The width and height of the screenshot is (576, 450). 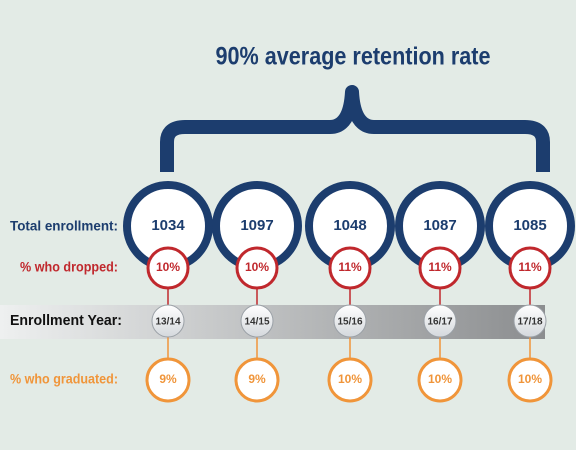 What do you see at coordinates (256, 225) in the screenshot?
I see `enrollment-value: 1097` at bounding box center [256, 225].